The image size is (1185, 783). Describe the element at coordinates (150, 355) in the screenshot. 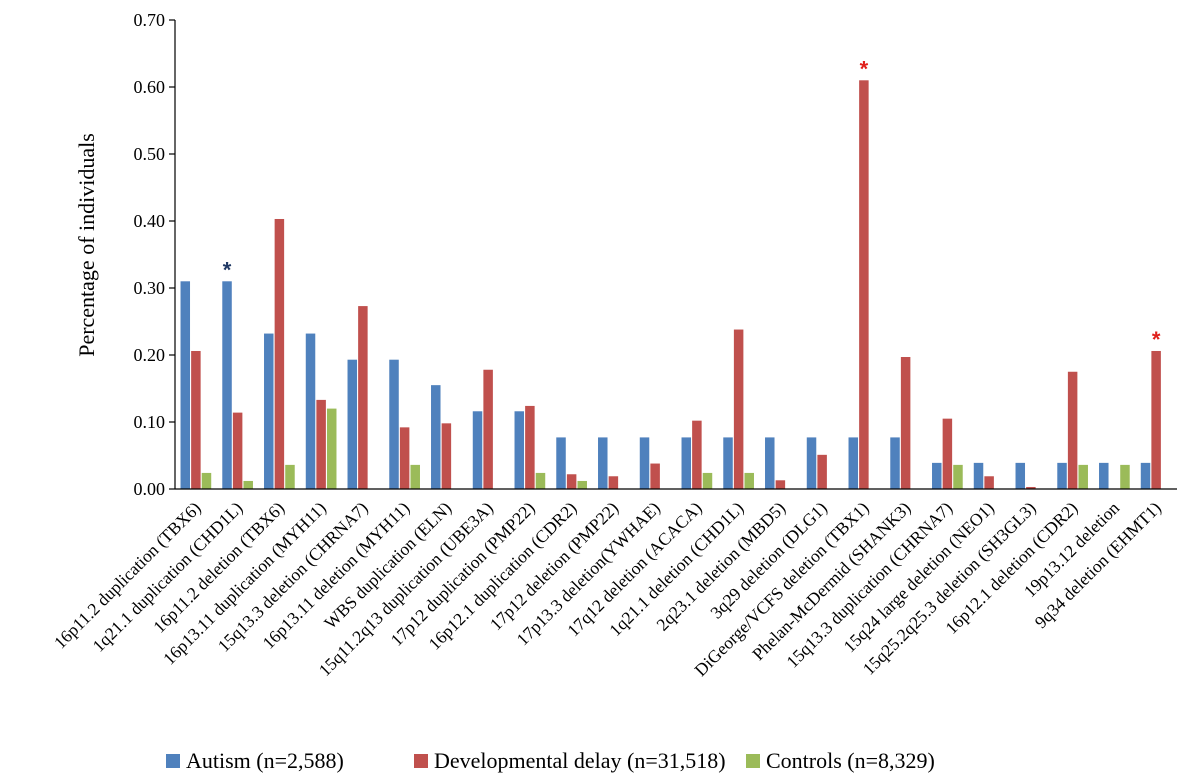

I see `y-tick-label: 0.20` at that location.